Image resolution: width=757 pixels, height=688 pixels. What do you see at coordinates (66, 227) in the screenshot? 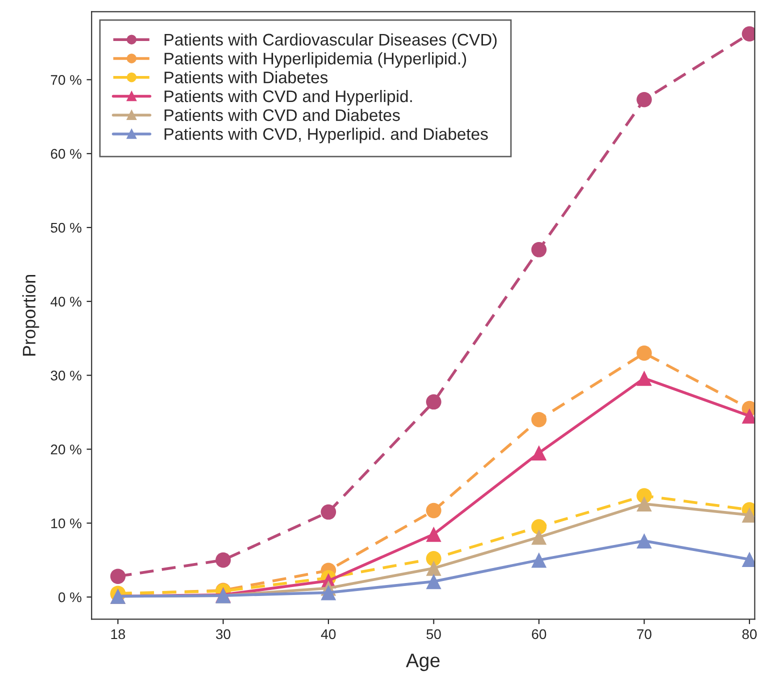
I see `y-tick-label: 50 %` at bounding box center [66, 227].